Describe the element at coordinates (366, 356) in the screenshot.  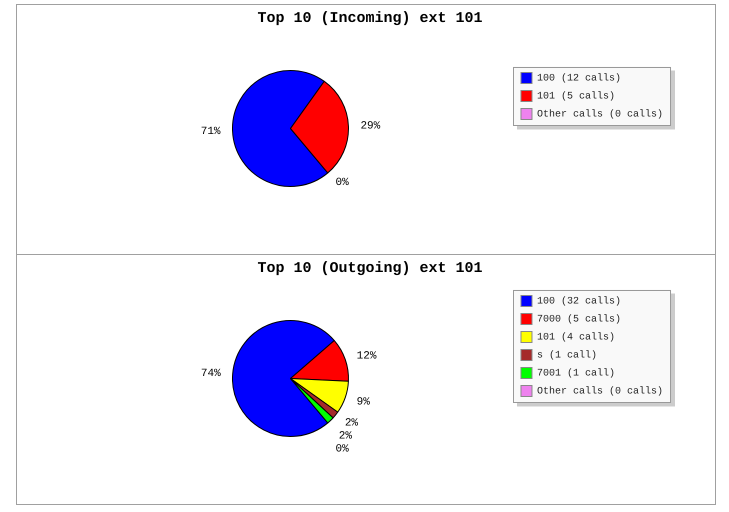
I see `data-label: 12%` at that location.